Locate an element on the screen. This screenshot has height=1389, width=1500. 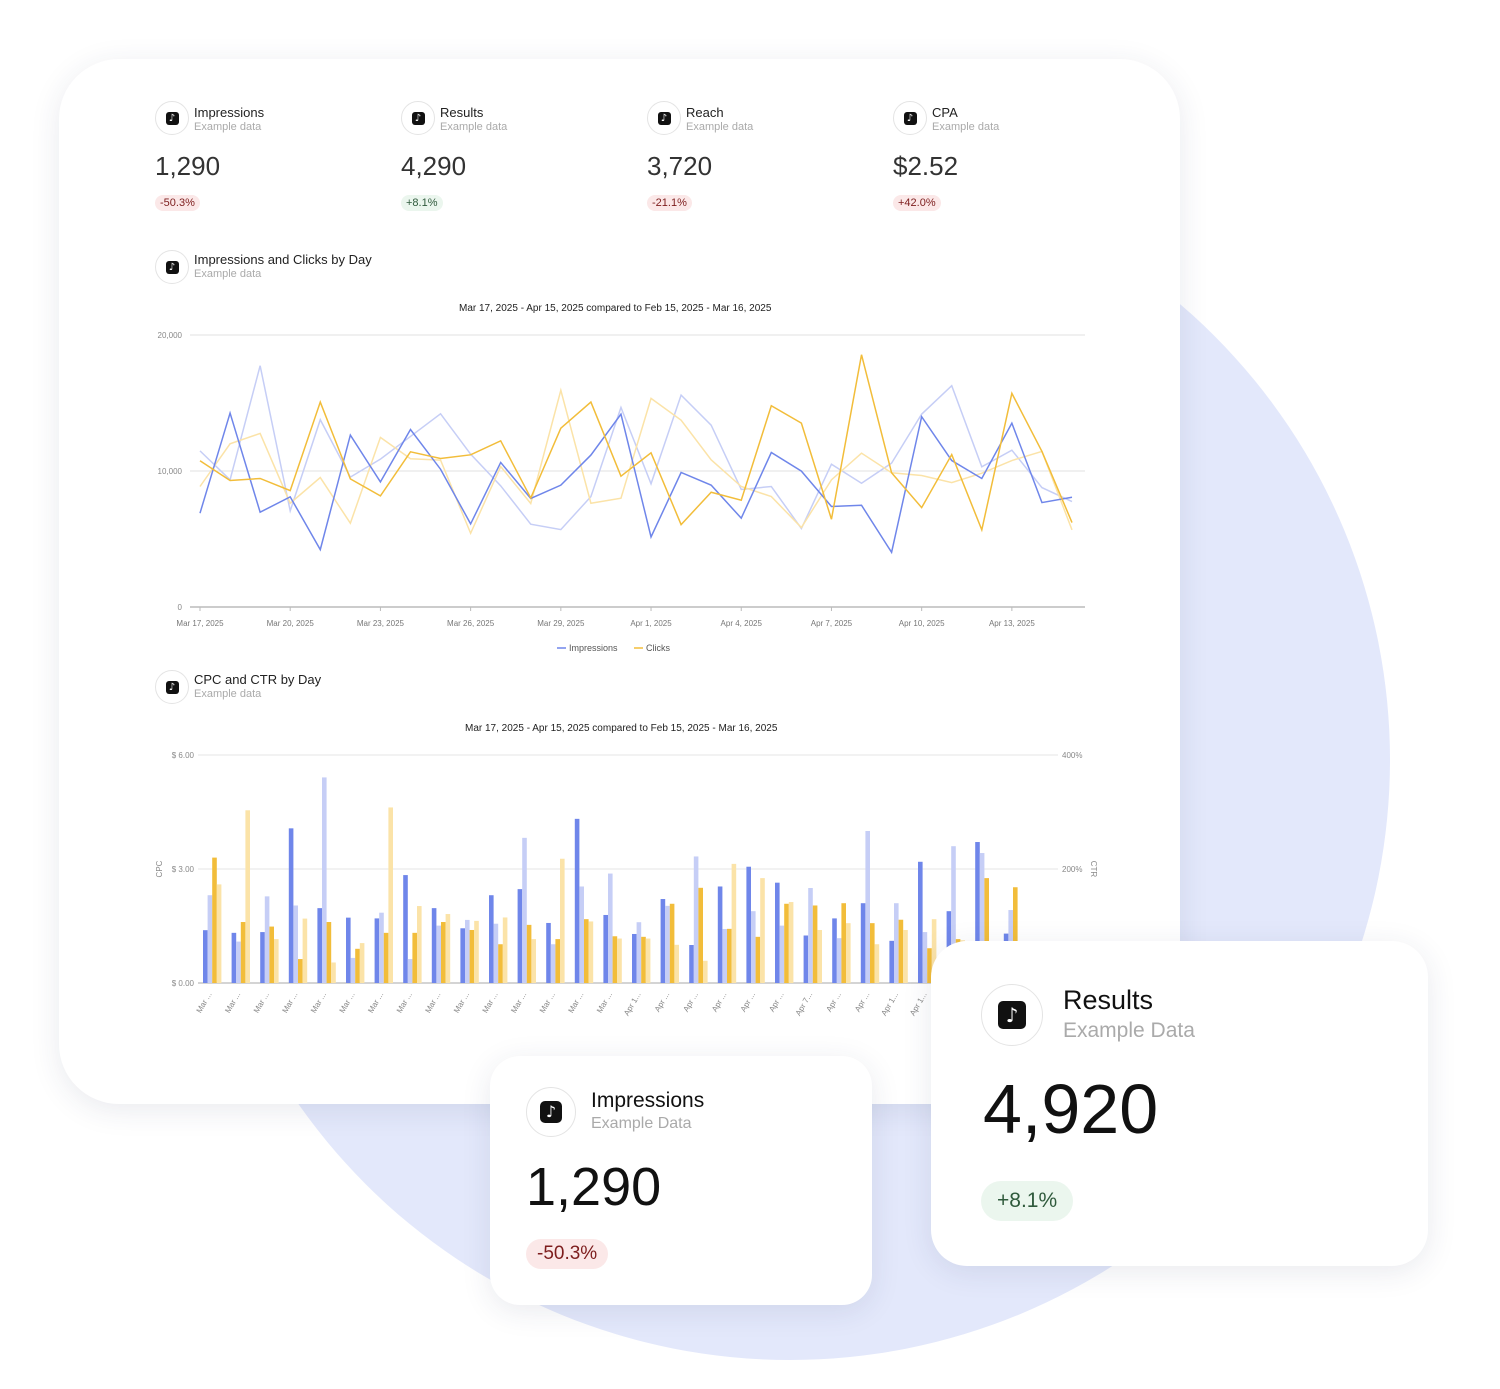
floating-impressions-subtitle: Example Data is located at coordinates (641, 1123).